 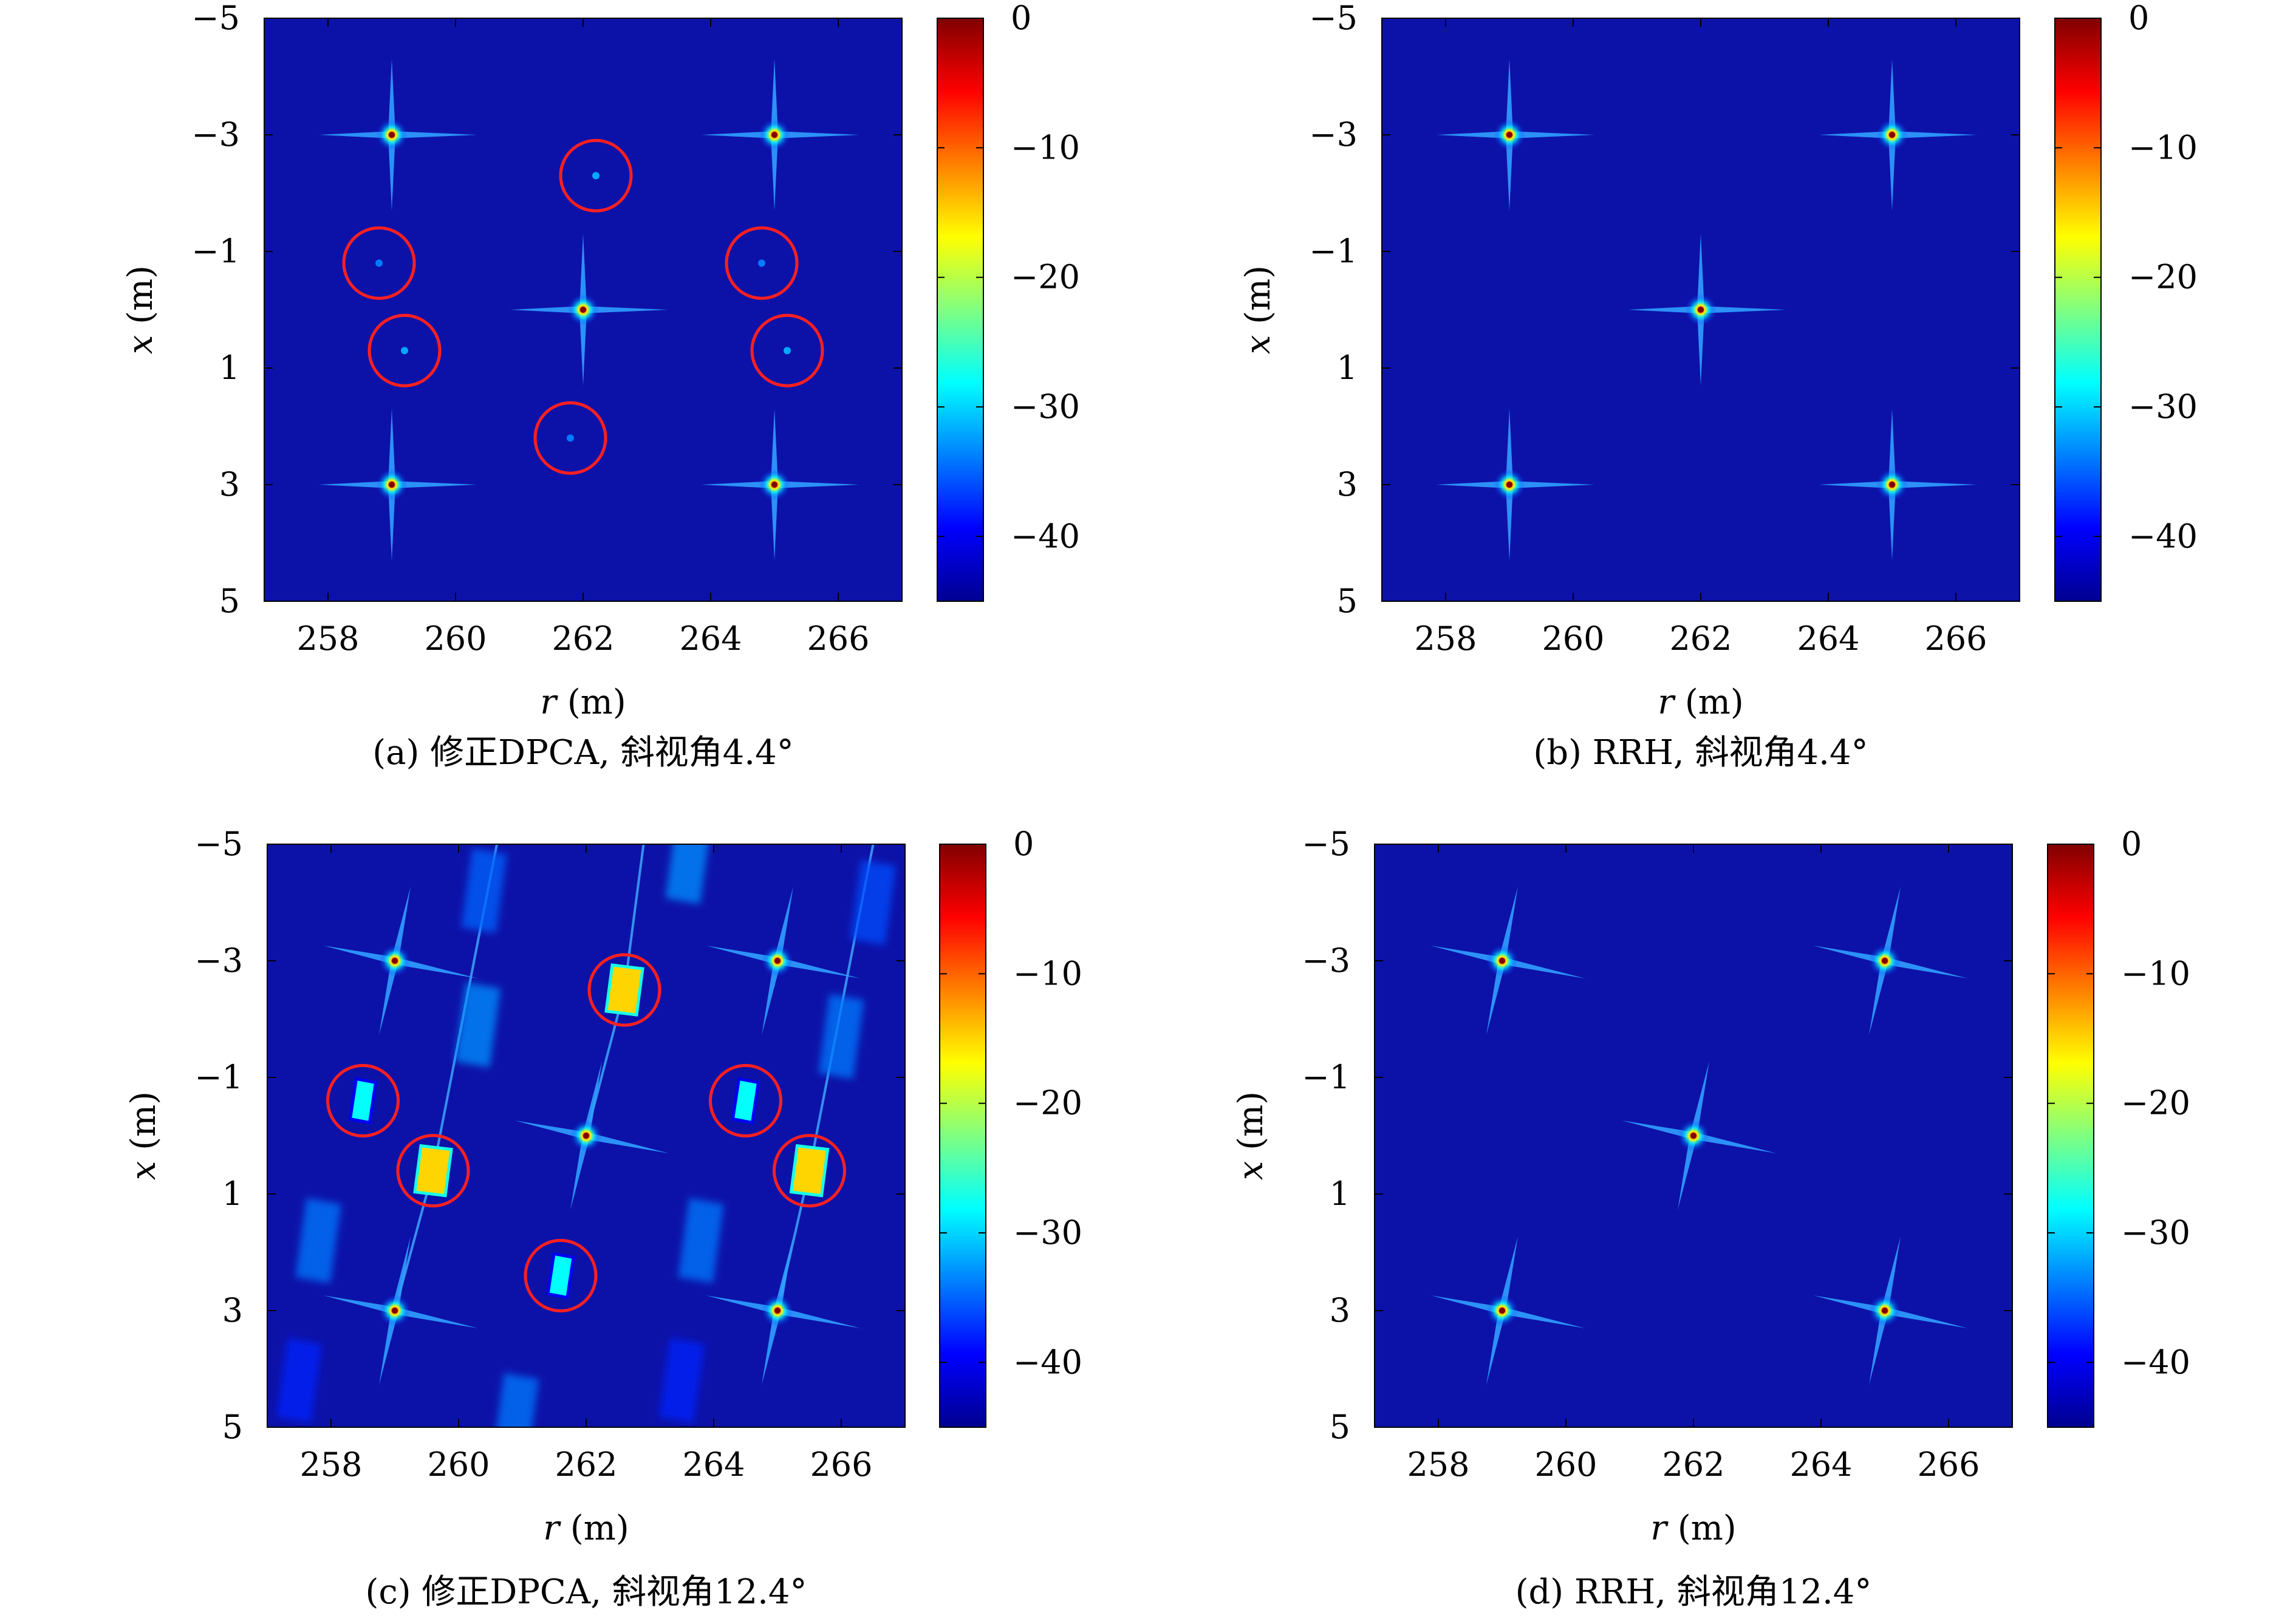 I want to click on panel-caption: (d) RRH, 斜视角12.4°, so click(x=1693, y=1592).